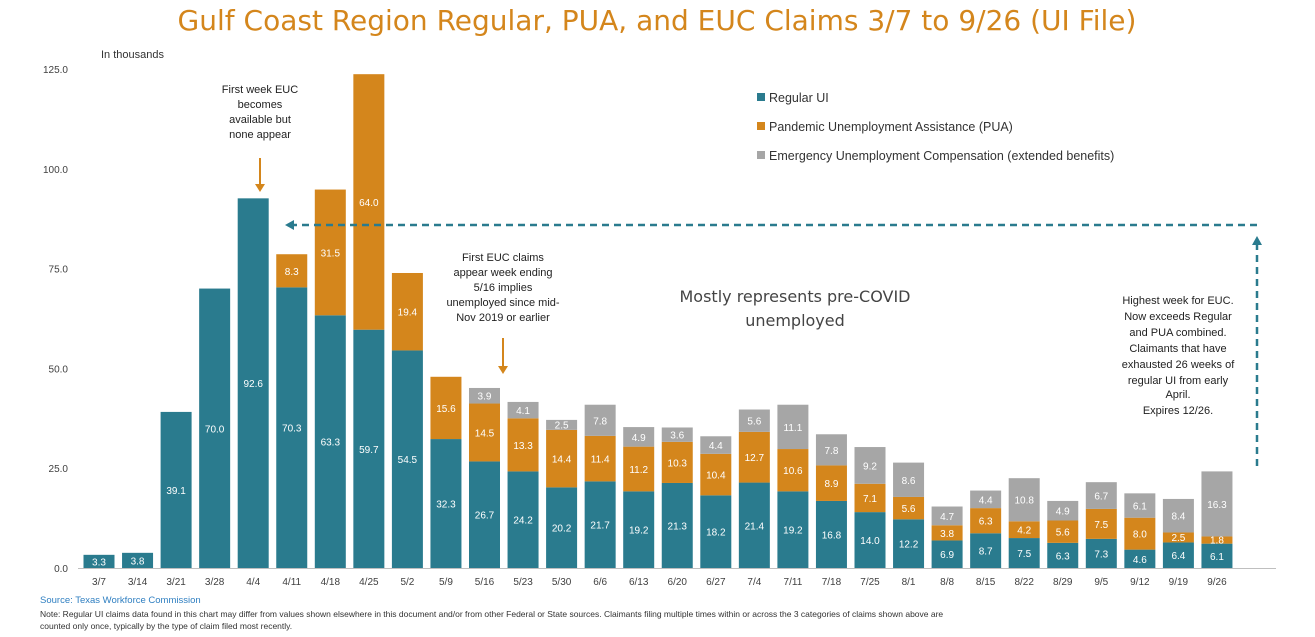 Image resolution: width=1315 pixels, height=637 pixels. Describe the element at coordinates (369, 582) in the screenshot. I see `x-tick-label: 4/25` at that location.